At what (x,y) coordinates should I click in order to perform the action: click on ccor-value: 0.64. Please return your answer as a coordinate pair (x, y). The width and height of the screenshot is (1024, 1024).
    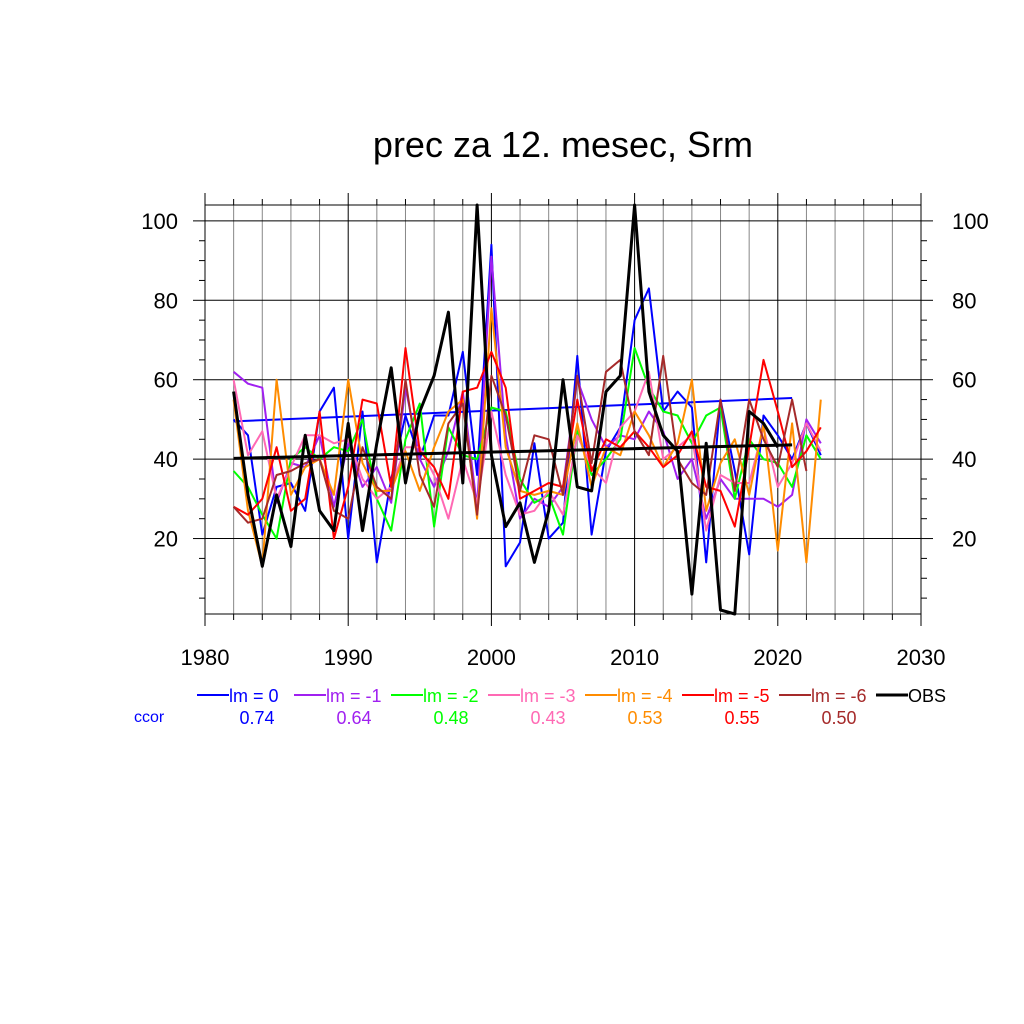
    Looking at the image, I should click on (353, 718).